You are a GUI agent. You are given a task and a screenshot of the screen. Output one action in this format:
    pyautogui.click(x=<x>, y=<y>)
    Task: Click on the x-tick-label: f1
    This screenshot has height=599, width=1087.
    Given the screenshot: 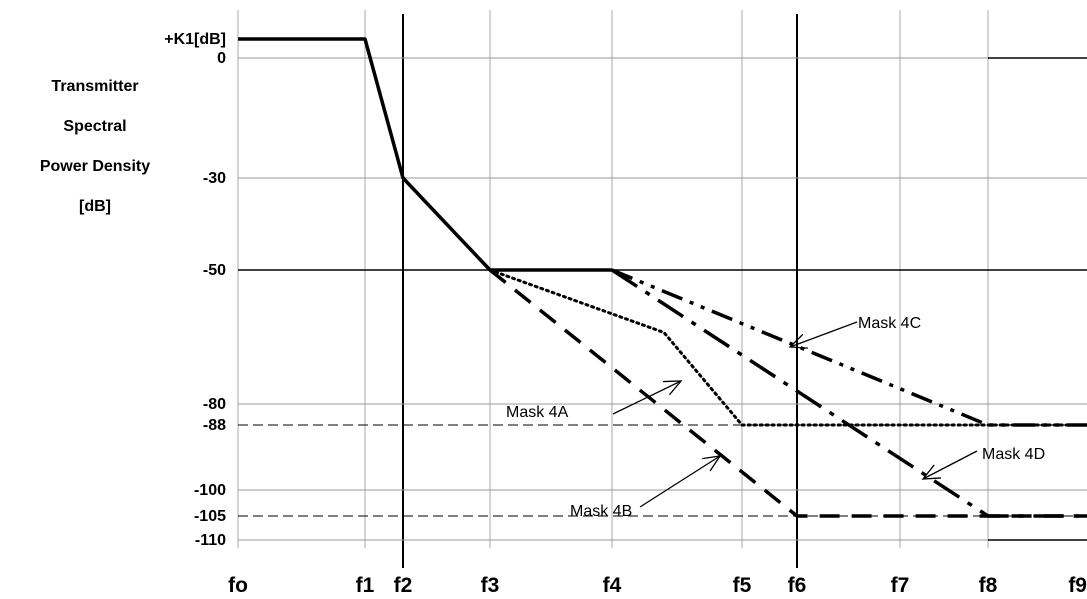 What is the action you would take?
    pyautogui.click(x=365, y=585)
    